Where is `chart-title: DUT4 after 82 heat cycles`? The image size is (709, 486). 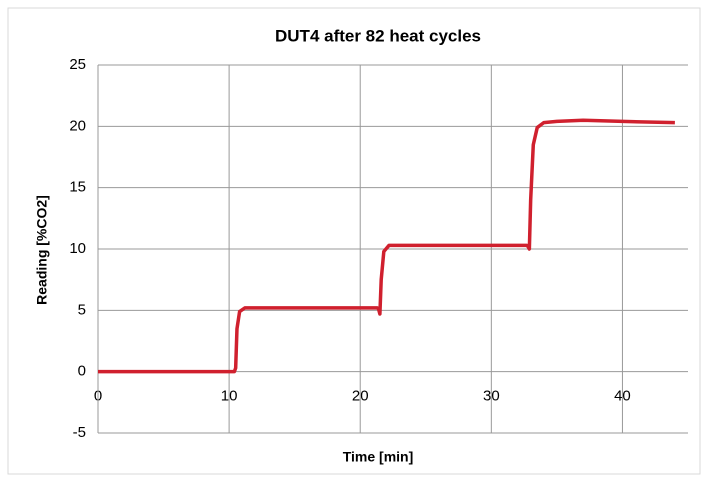 chart-title: DUT4 after 82 heat cycles is located at coordinates (378, 35).